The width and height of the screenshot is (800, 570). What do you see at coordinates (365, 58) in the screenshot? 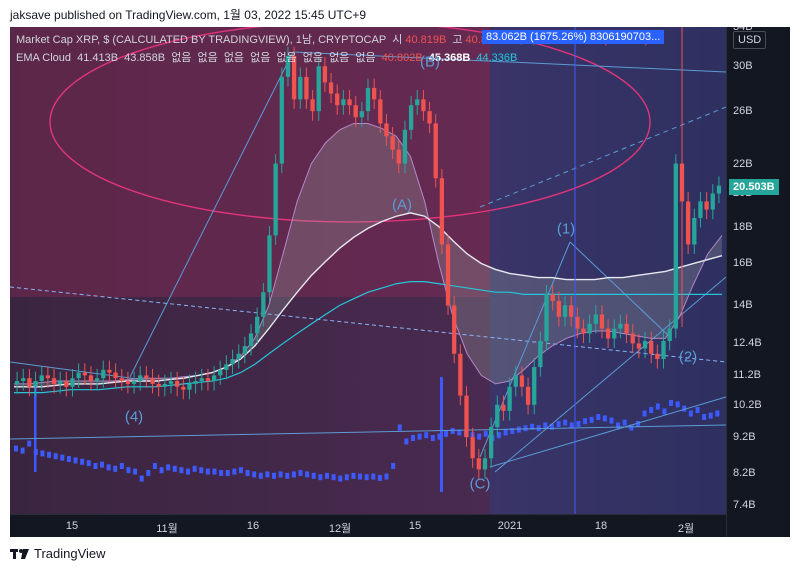
I see `ema-none-7: 없음` at bounding box center [365, 58].